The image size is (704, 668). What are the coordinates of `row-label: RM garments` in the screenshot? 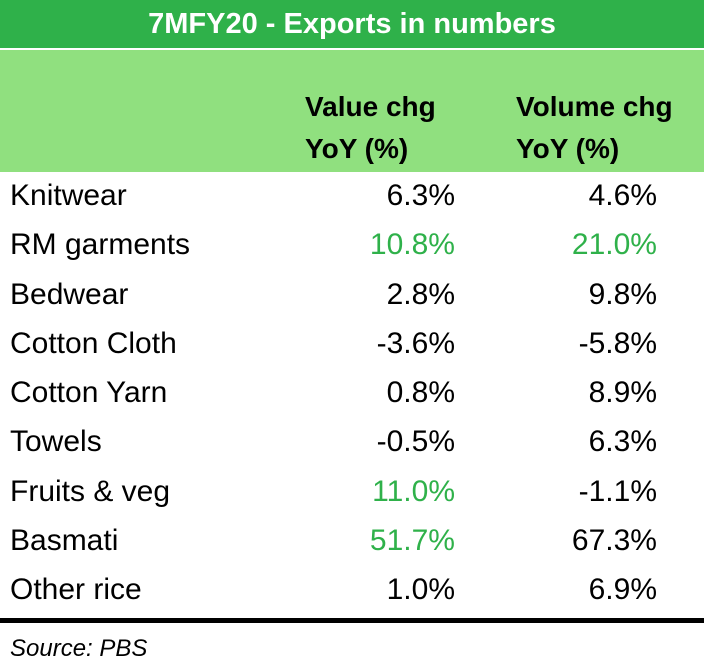 It's located at (100, 245).